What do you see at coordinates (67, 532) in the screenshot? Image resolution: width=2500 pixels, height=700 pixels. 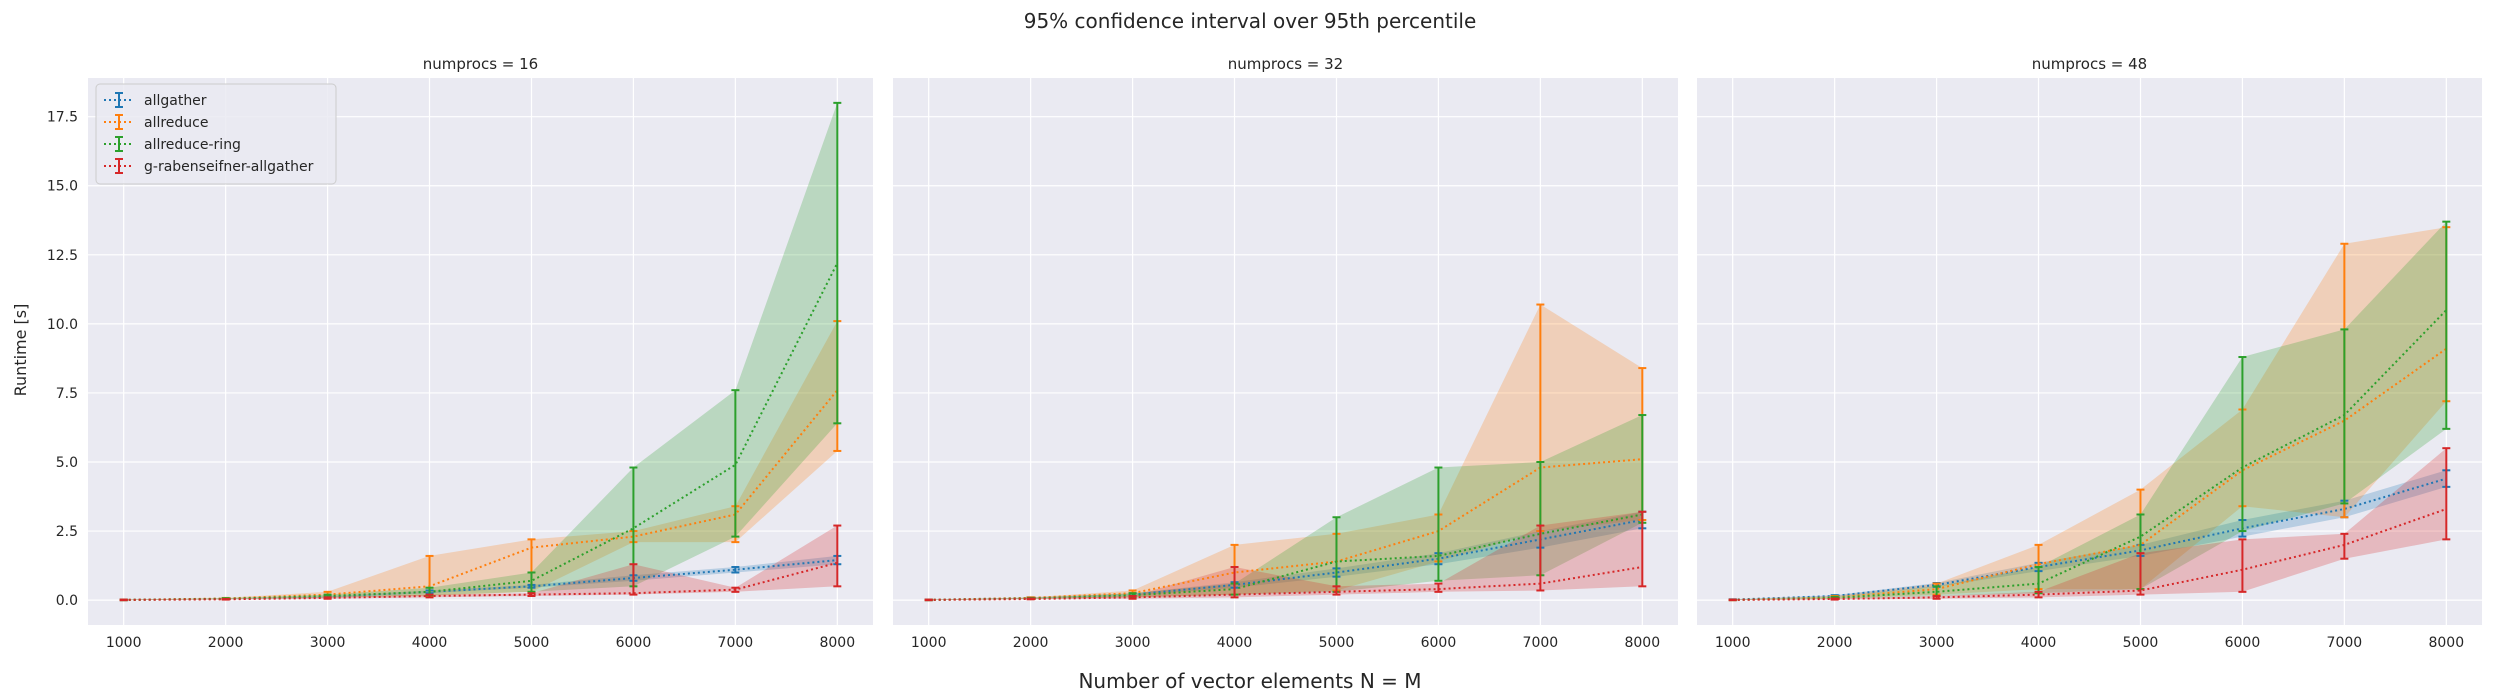 I see `y-tick-label: 2.5` at bounding box center [67, 532].